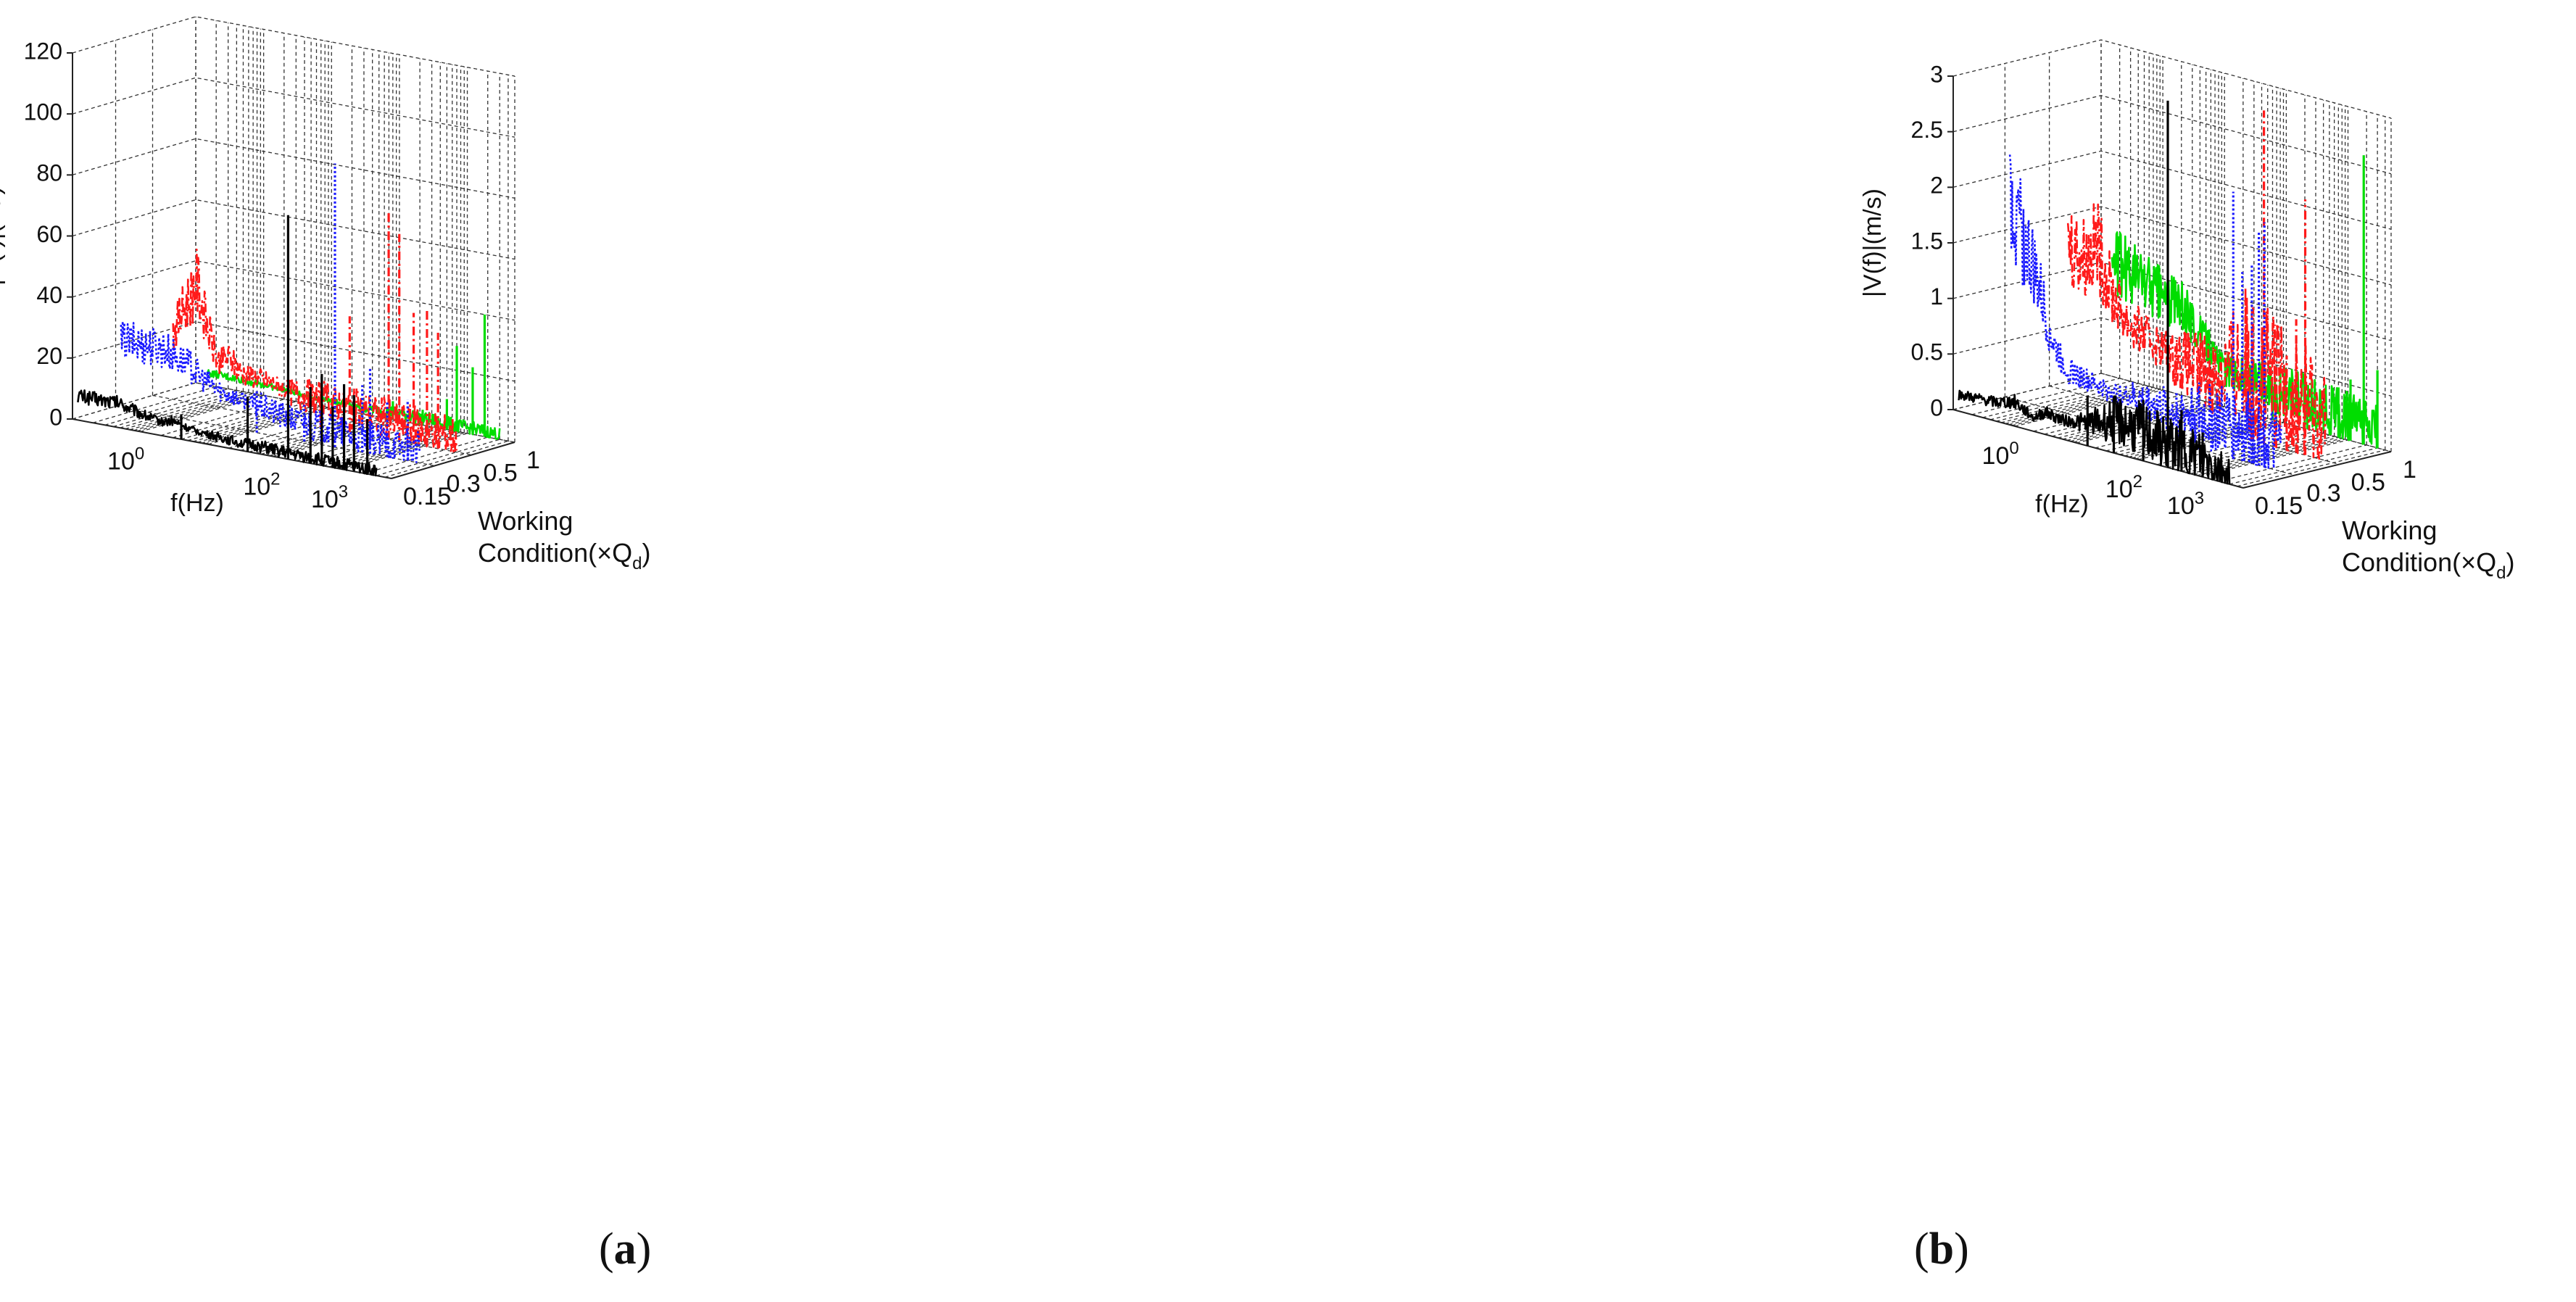  I want to click on z-tick-label: 100, so click(43, 112).